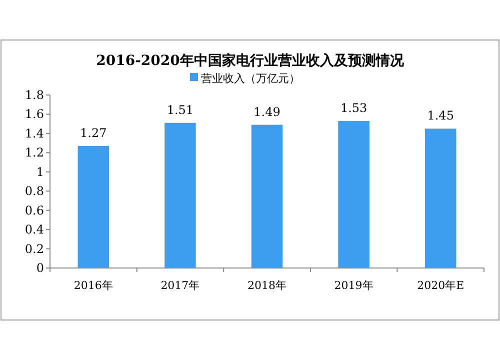 The image size is (500, 362). Describe the element at coordinates (34, 95) in the screenshot. I see `y-tick-label: 1.8` at that location.